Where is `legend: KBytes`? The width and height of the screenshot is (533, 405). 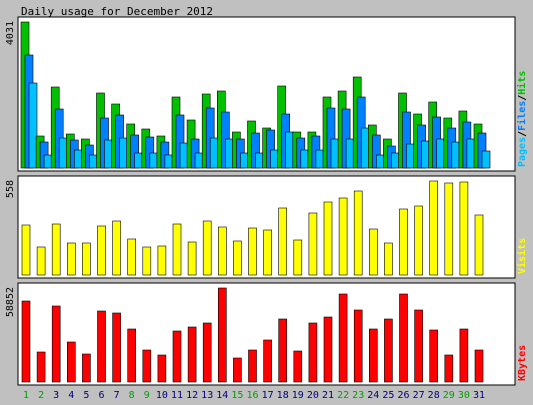 legend: KBytes is located at coordinates (522, 363).